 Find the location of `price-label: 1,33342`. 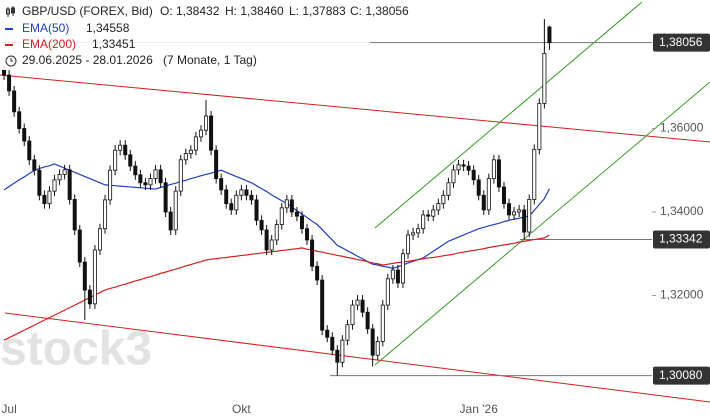

price-label: 1,33342 is located at coordinates (681, 239).